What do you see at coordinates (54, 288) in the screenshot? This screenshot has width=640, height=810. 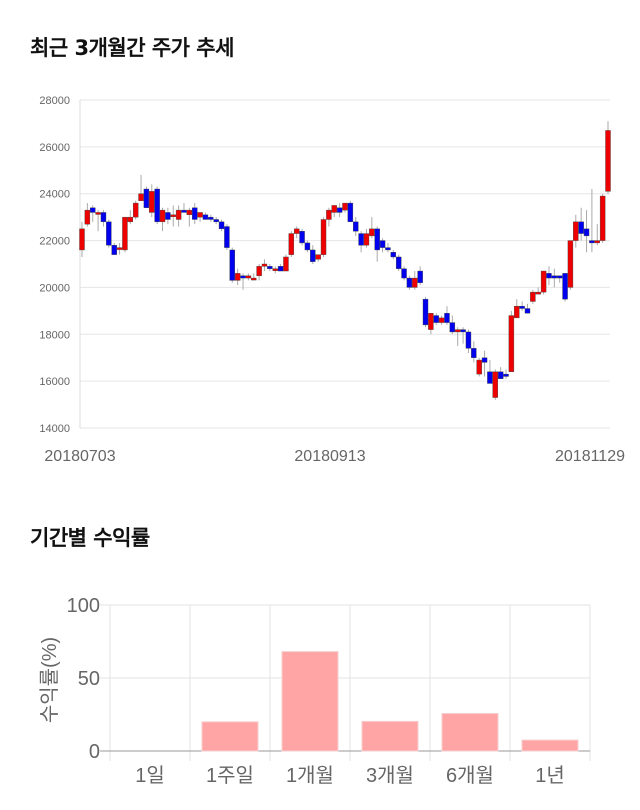 I see `y-tick-label: 20000` at bounding box center [54, 288].